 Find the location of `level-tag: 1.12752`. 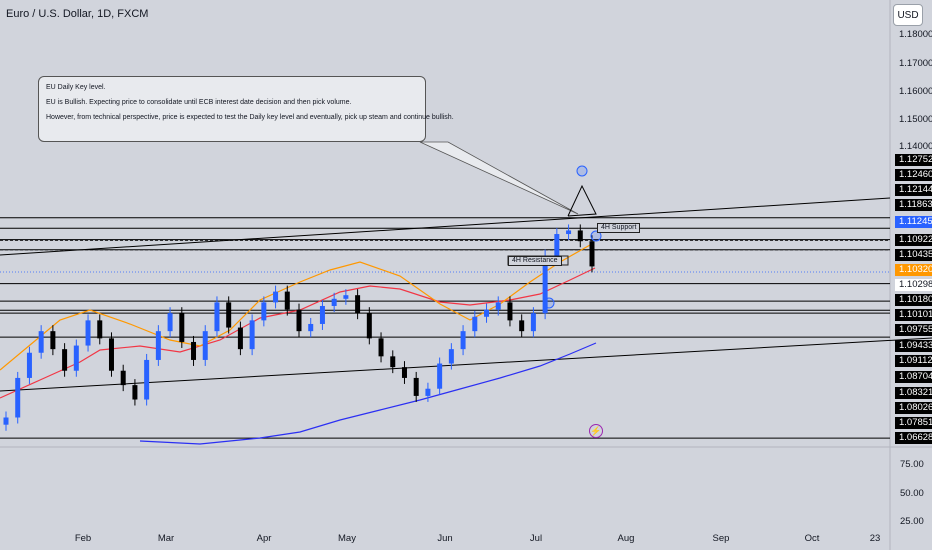

level-tag: 1.12752 is located at coordinates (913, 160).